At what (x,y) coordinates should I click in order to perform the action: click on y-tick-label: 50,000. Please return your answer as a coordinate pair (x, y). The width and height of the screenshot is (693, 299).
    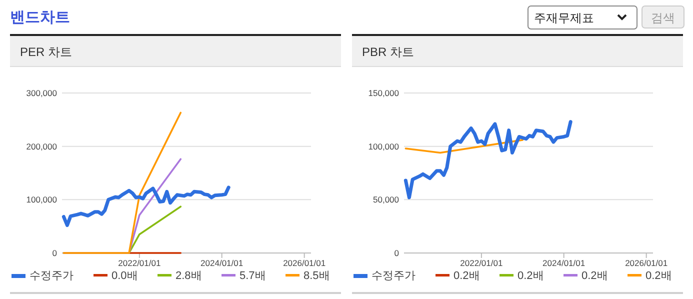
    Looking at the image, I should click on (386, 199).